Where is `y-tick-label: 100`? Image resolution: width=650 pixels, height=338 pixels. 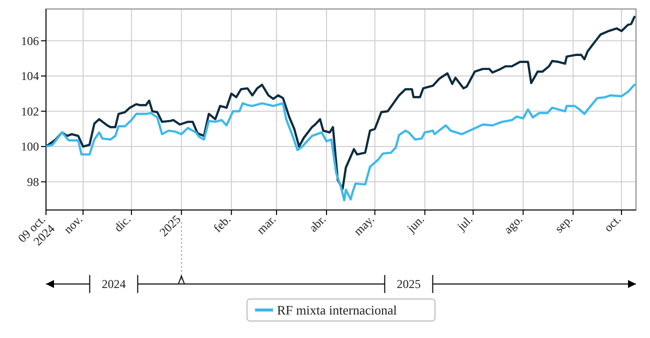 y-tick-label: 100 is located at coordinates (30, 147).